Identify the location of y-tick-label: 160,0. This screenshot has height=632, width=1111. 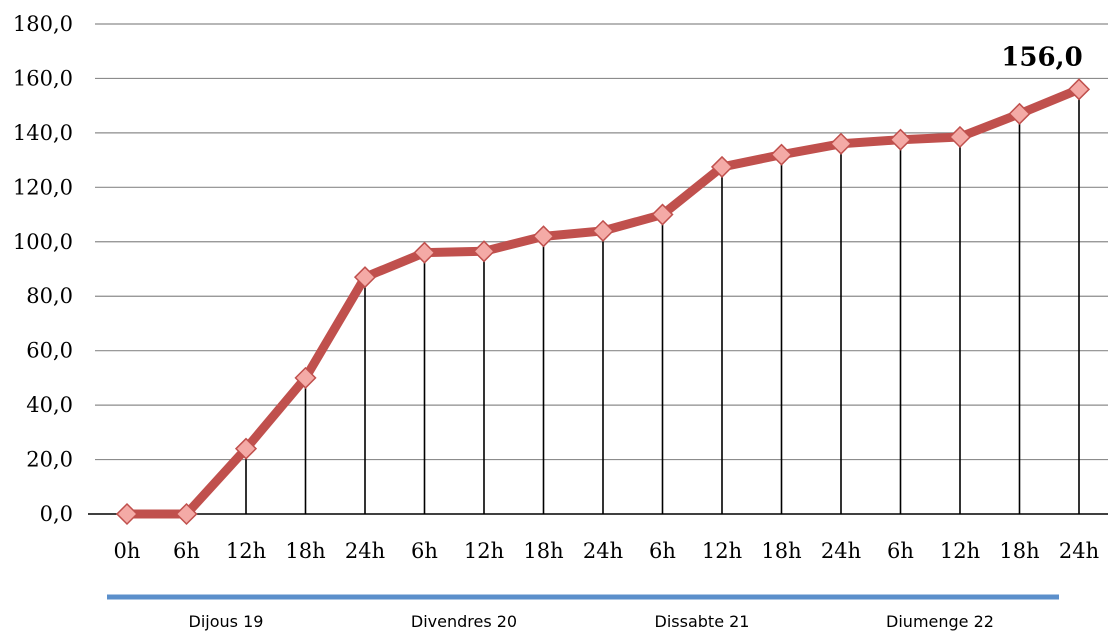
(43, 78).